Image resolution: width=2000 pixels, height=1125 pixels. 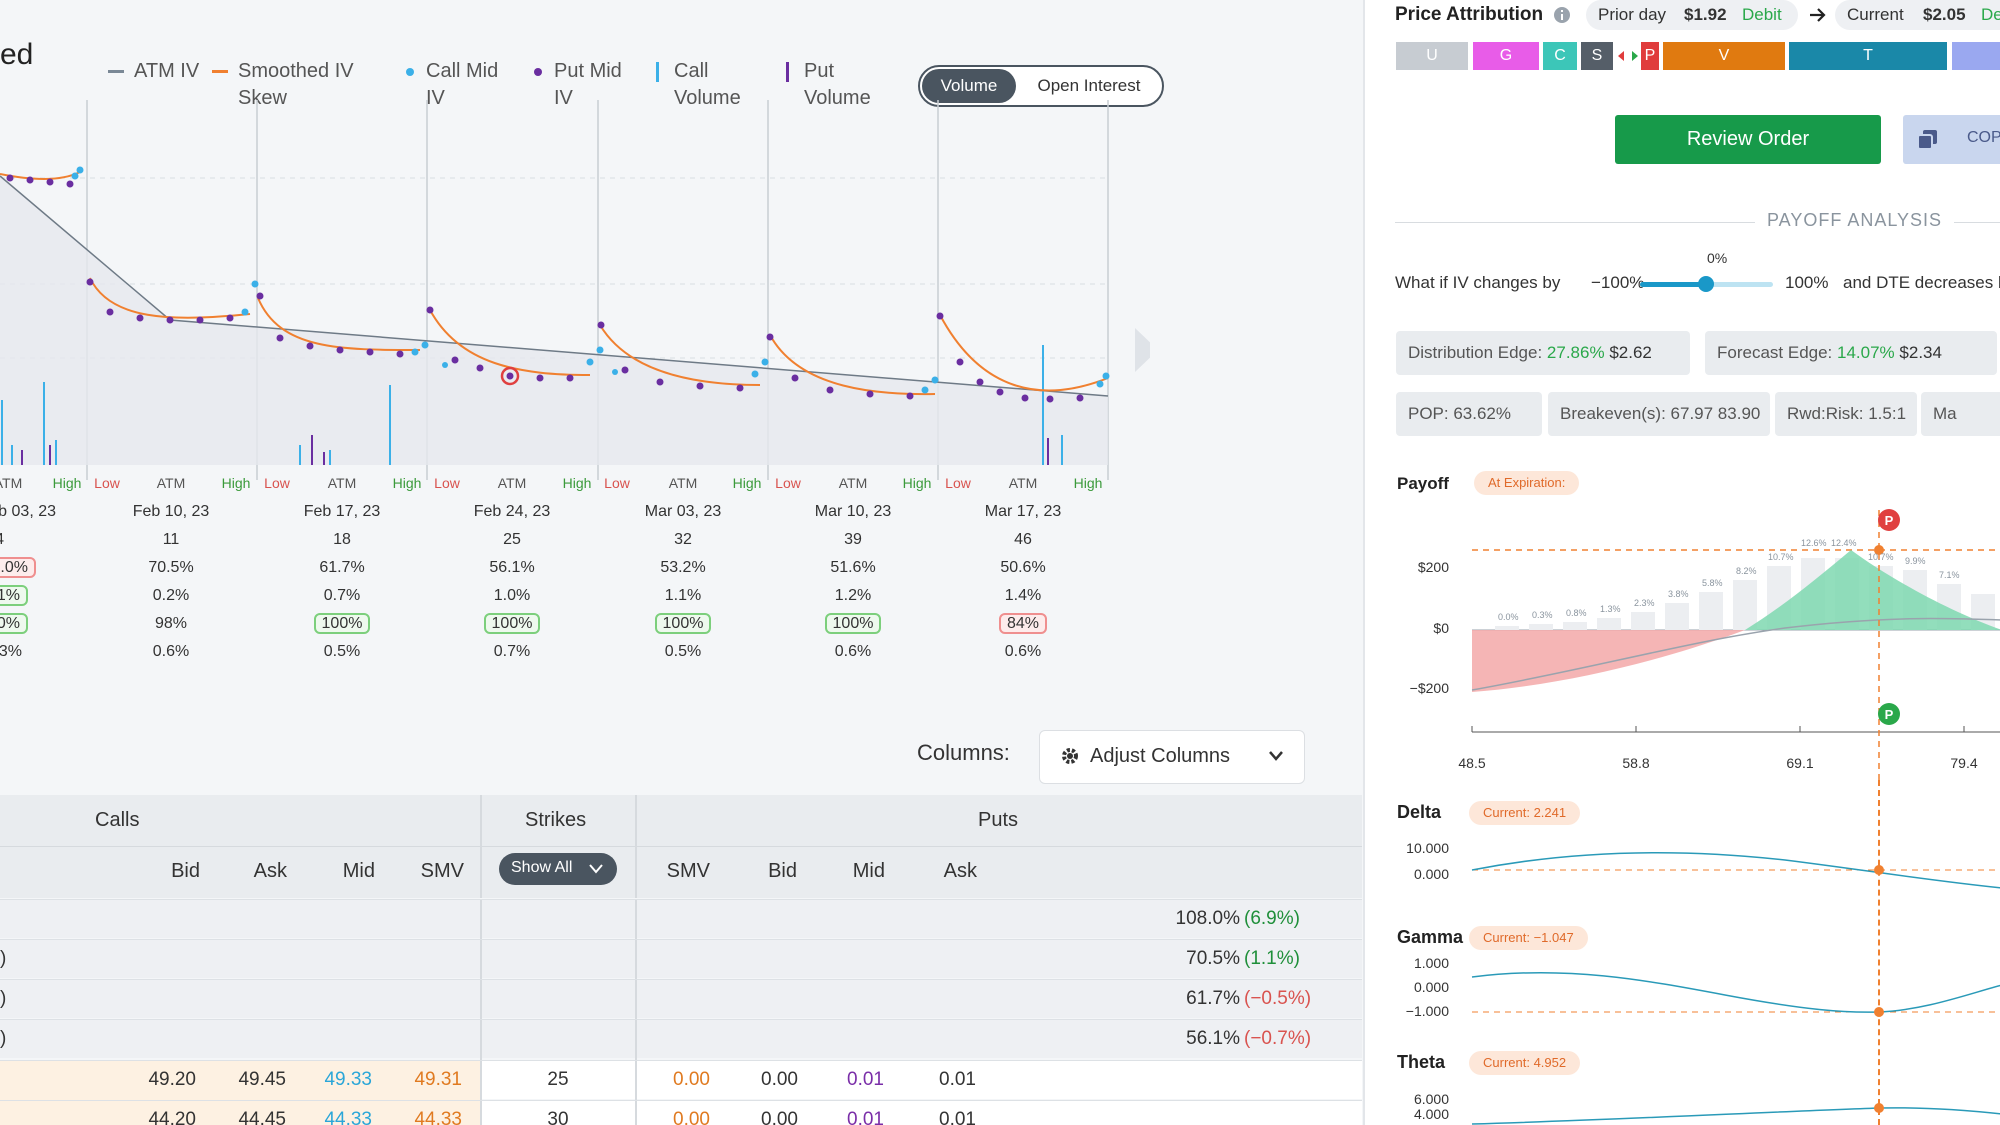 I want to click on theta-current-badge: Current: 4.952, so click(x=1525, y=1063).